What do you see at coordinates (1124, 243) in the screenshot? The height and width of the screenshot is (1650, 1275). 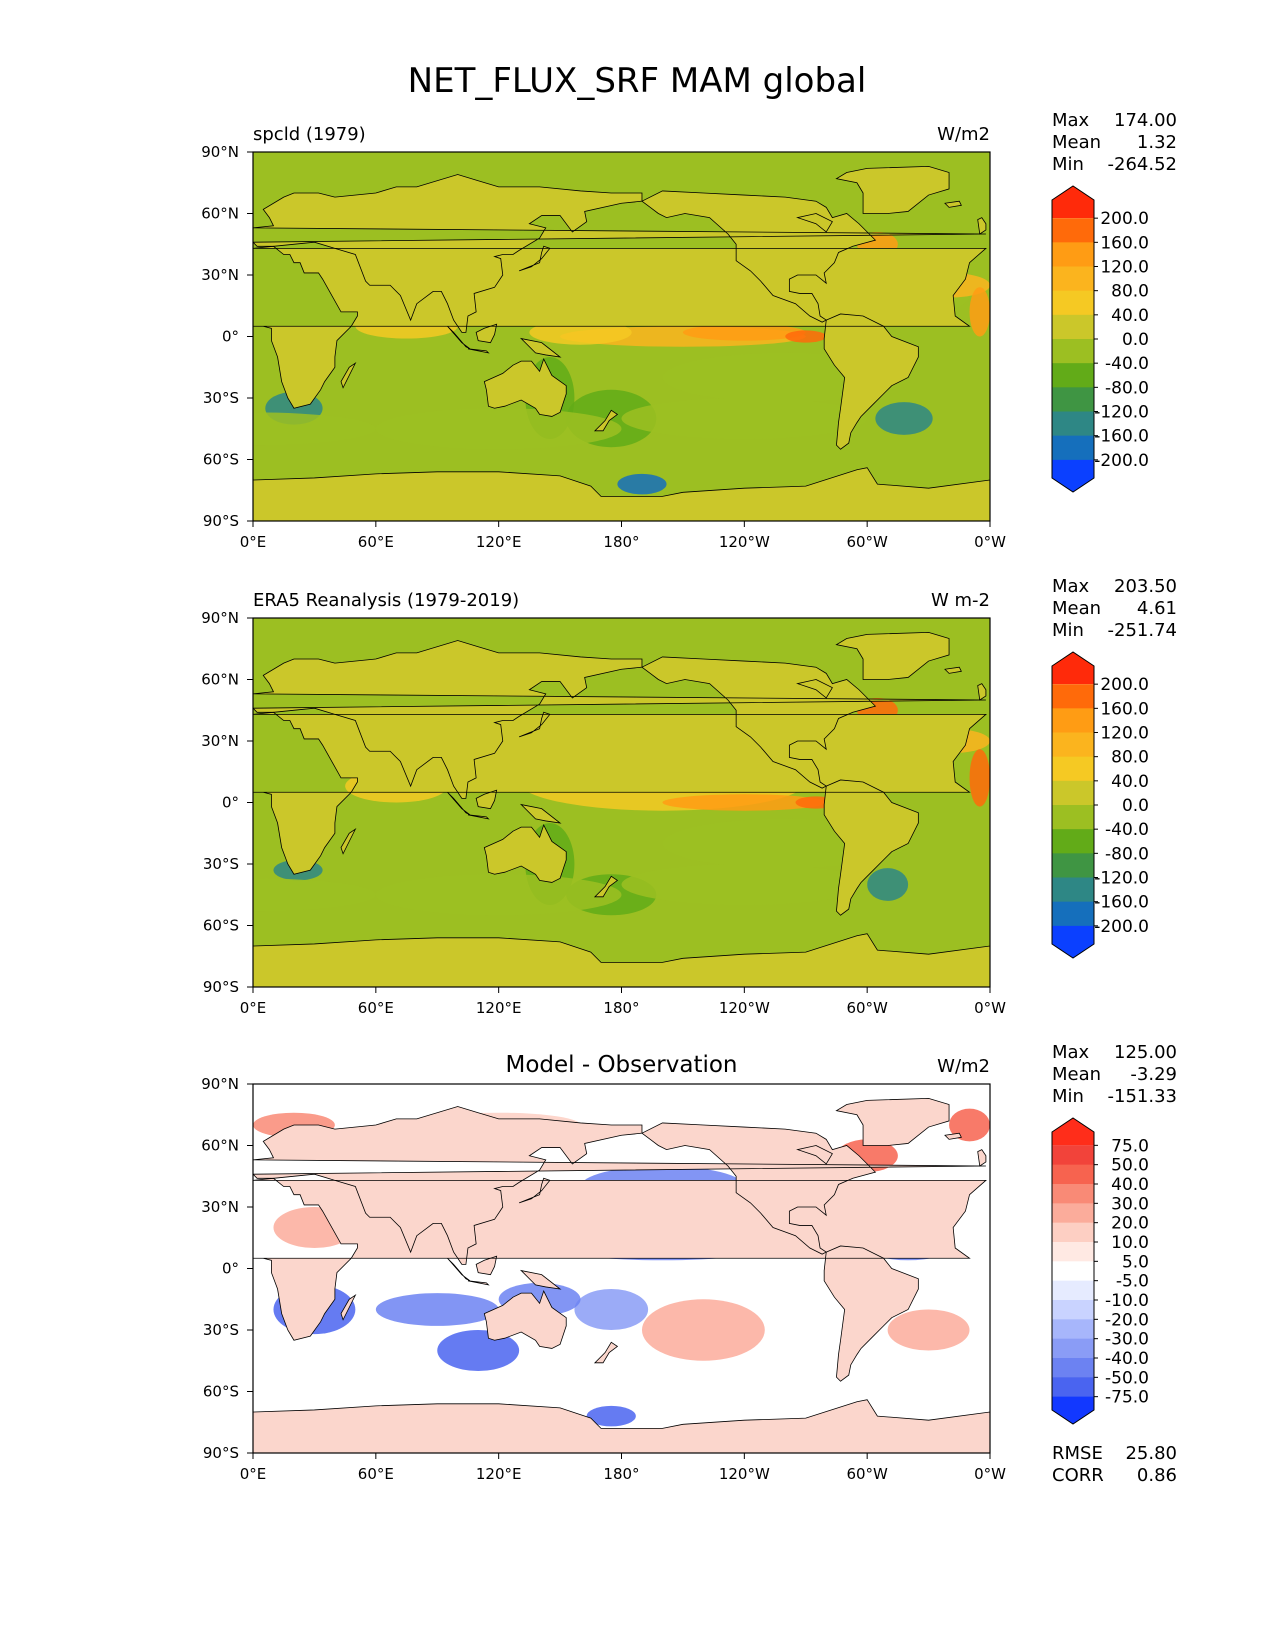 I see `colorbar-label: 160.0` at bounding box center [1124, 243].